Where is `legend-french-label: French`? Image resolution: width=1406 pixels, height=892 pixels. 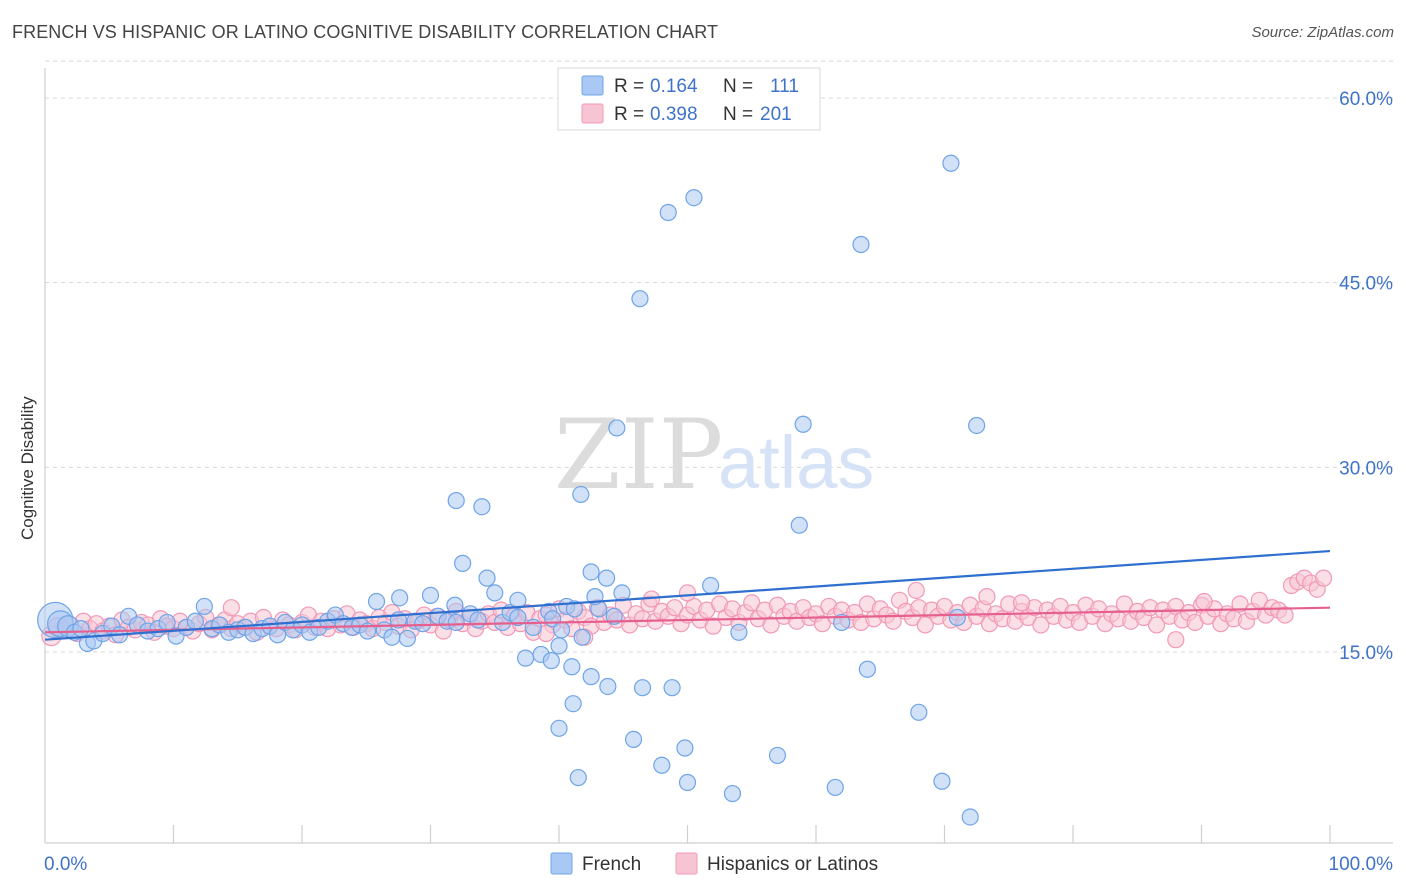 legend-french-label: French is located at coordinates (611, 864).